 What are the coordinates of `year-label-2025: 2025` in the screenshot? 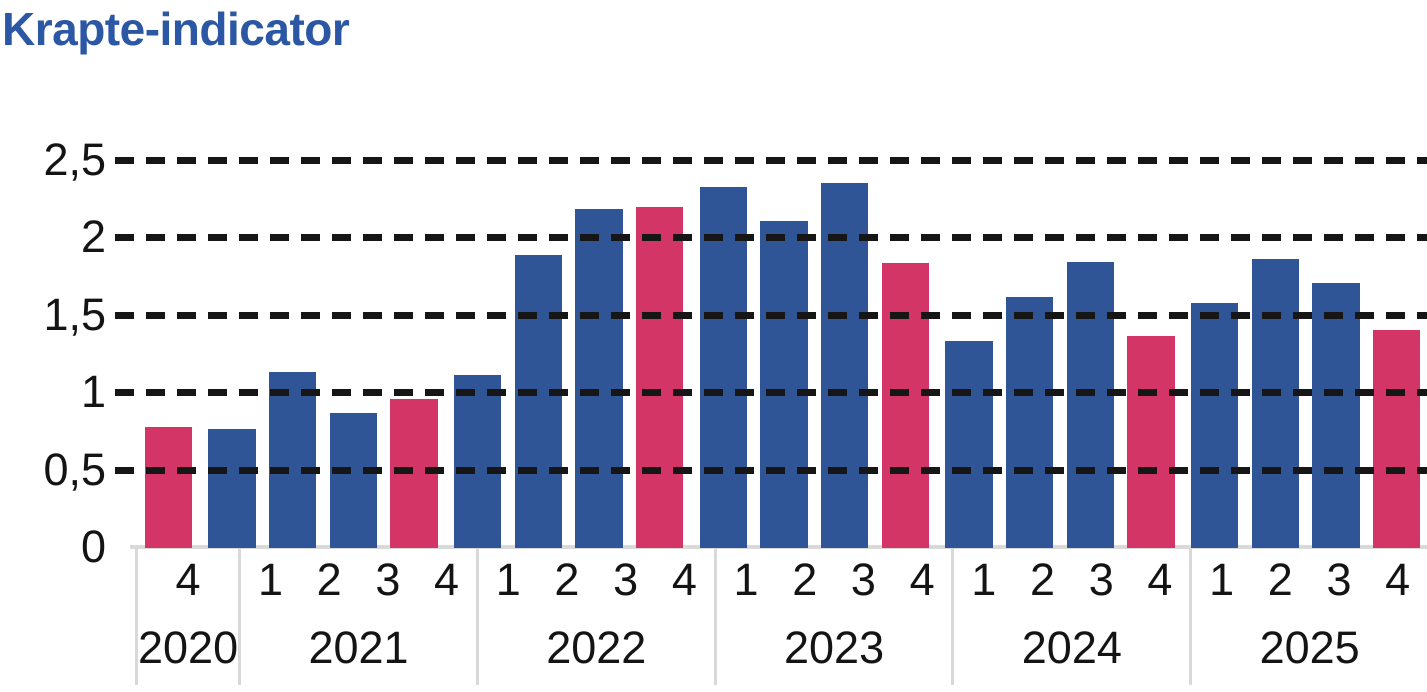 It's located at (1309, 647).